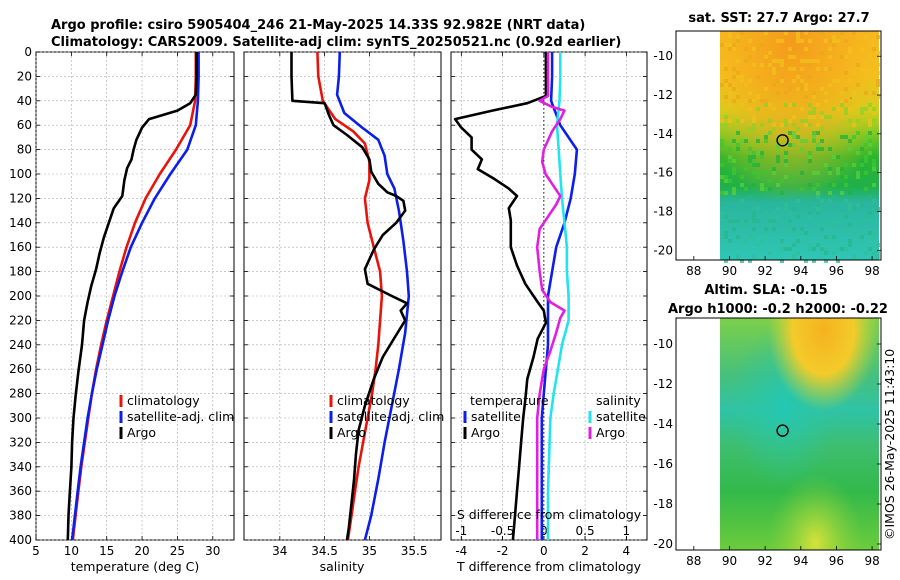  I want to click on y-tick-label: 140, so click(20, 223).